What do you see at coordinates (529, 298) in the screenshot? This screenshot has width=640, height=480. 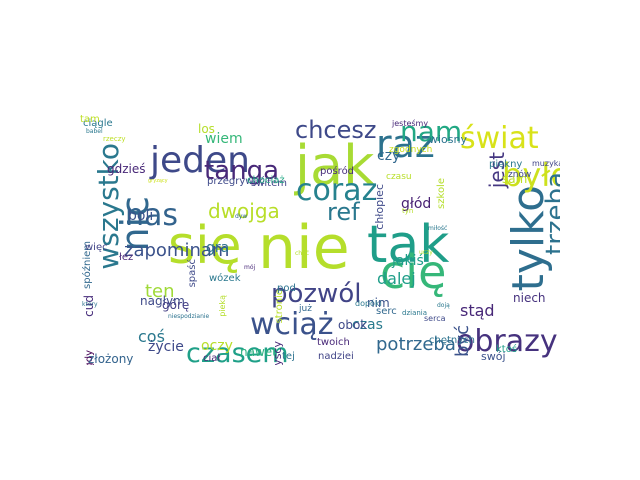 I see `cloud-word: niech` at bounding box center [529, 298].